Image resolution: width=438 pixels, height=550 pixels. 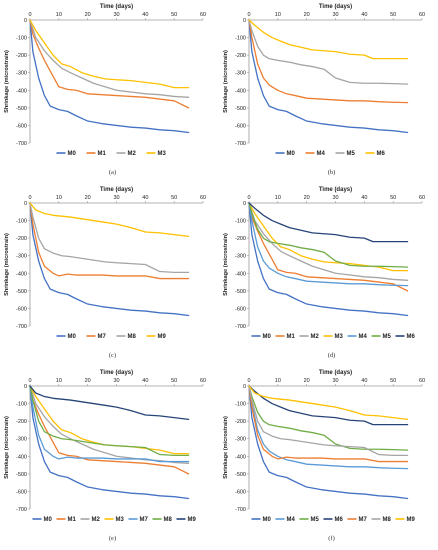 What do you see at coordinates (132, 337) in the screenshot?
I see `legend-label-m8: M8` at bounding box center [132, 337].